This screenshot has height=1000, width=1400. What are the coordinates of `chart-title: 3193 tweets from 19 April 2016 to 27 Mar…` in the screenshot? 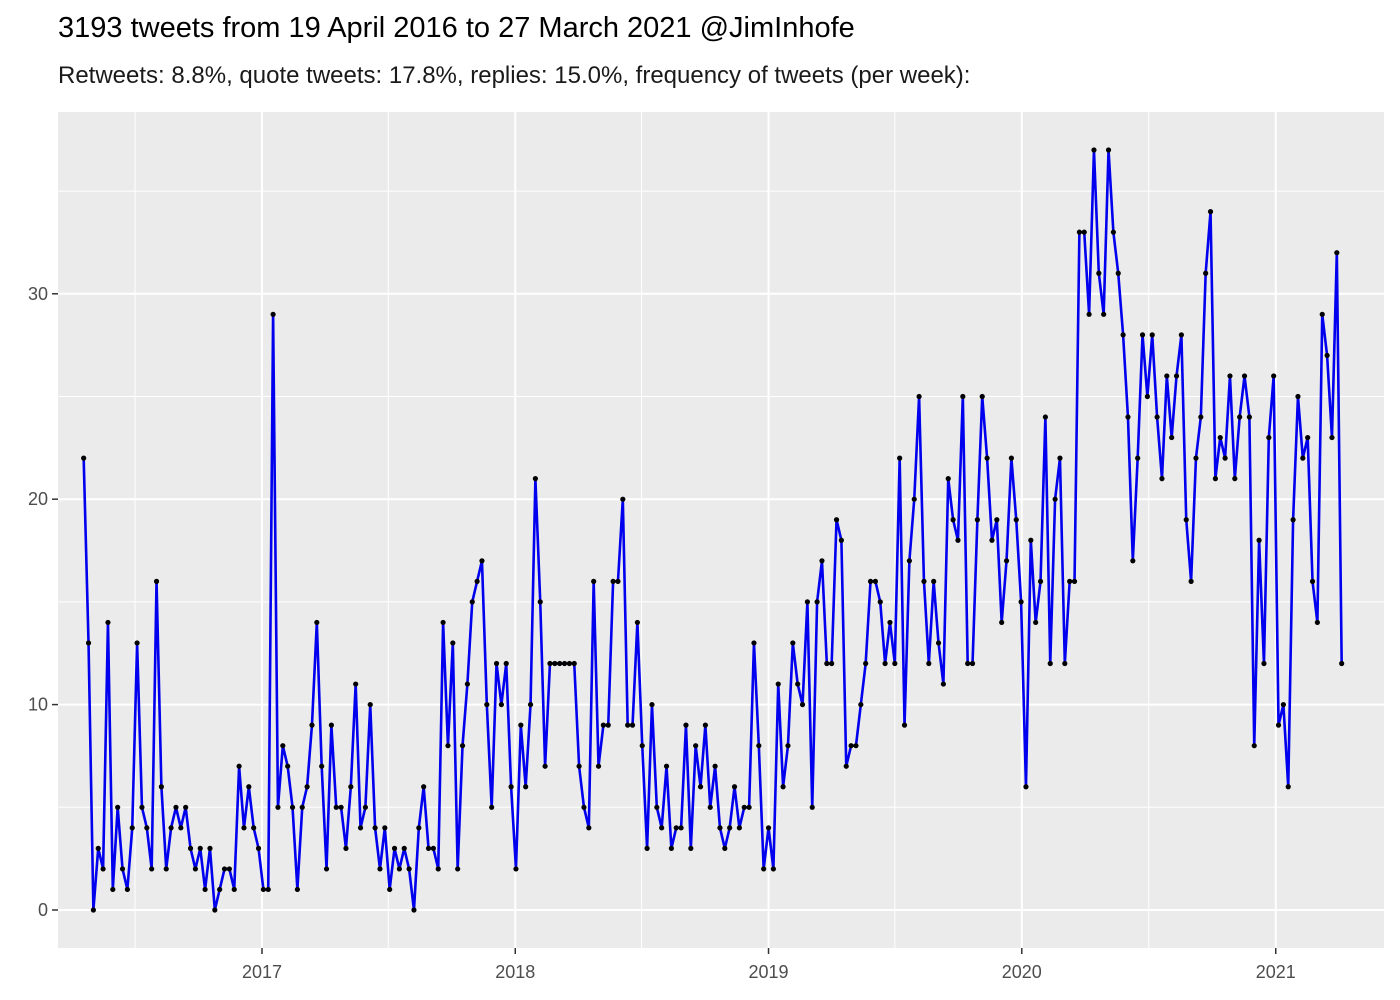 It's located at (456, 28).